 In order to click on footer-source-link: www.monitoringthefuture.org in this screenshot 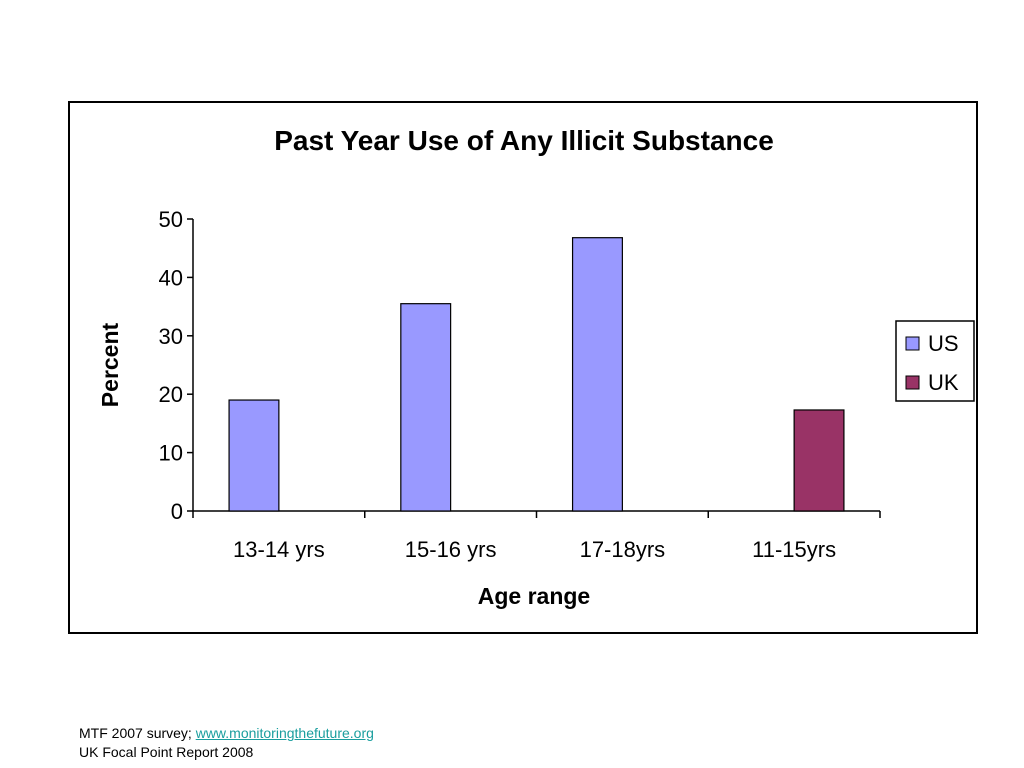, I will do `click(284, 733)`.